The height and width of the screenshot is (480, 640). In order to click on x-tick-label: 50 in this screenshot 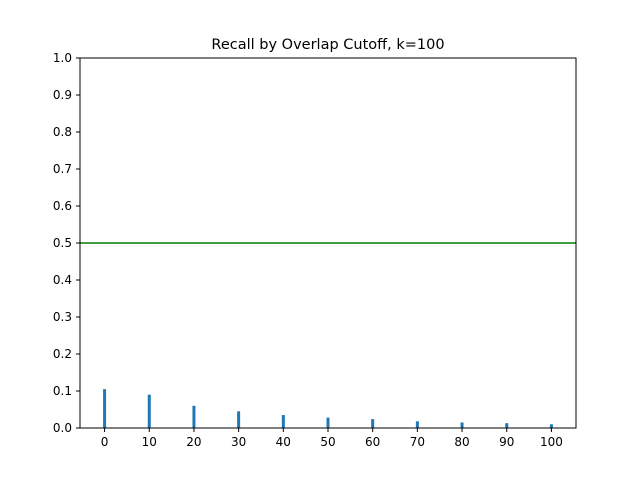, I will do `click(327, 442)`.